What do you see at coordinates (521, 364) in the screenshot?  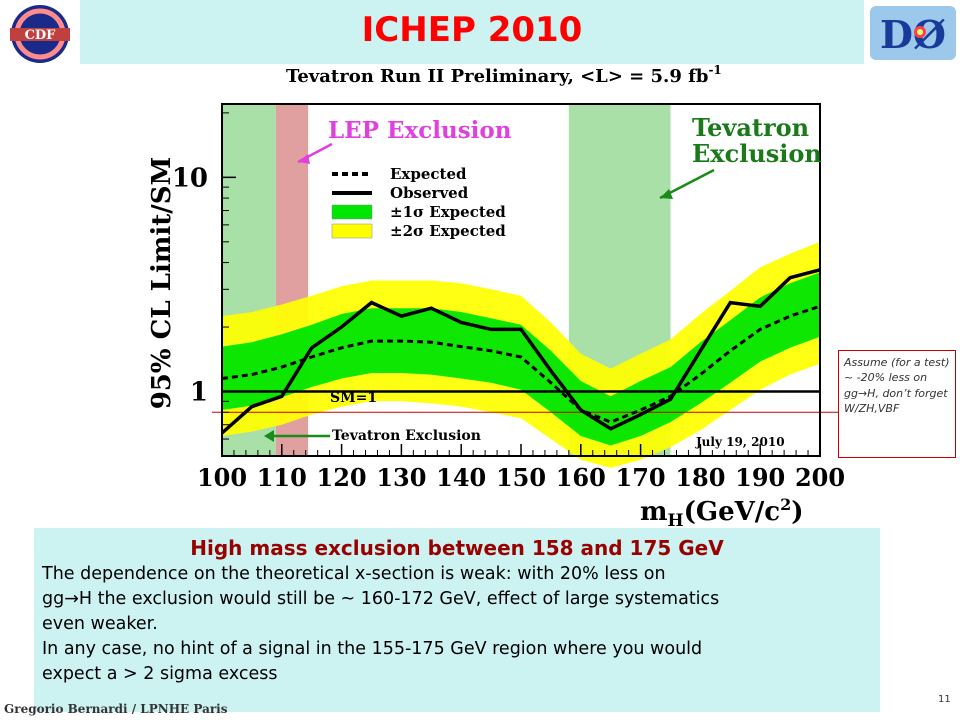 I see `expected-line` at bounding box center [521, 364].